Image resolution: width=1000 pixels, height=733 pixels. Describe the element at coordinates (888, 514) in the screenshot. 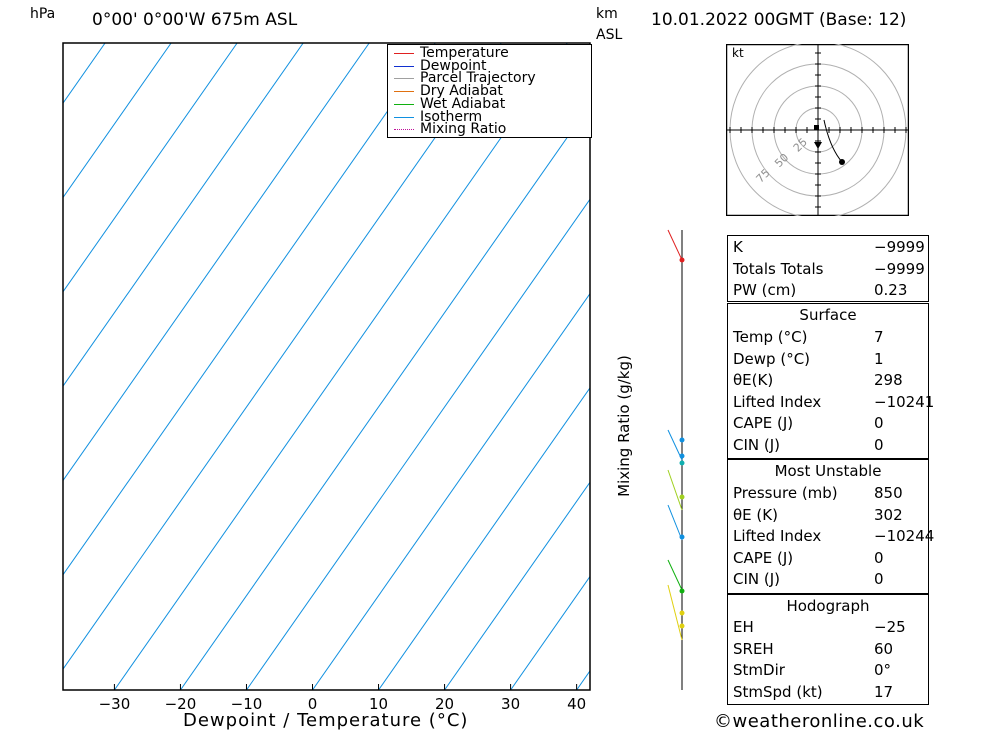

I see `most-unstable-value: 302` at that location.